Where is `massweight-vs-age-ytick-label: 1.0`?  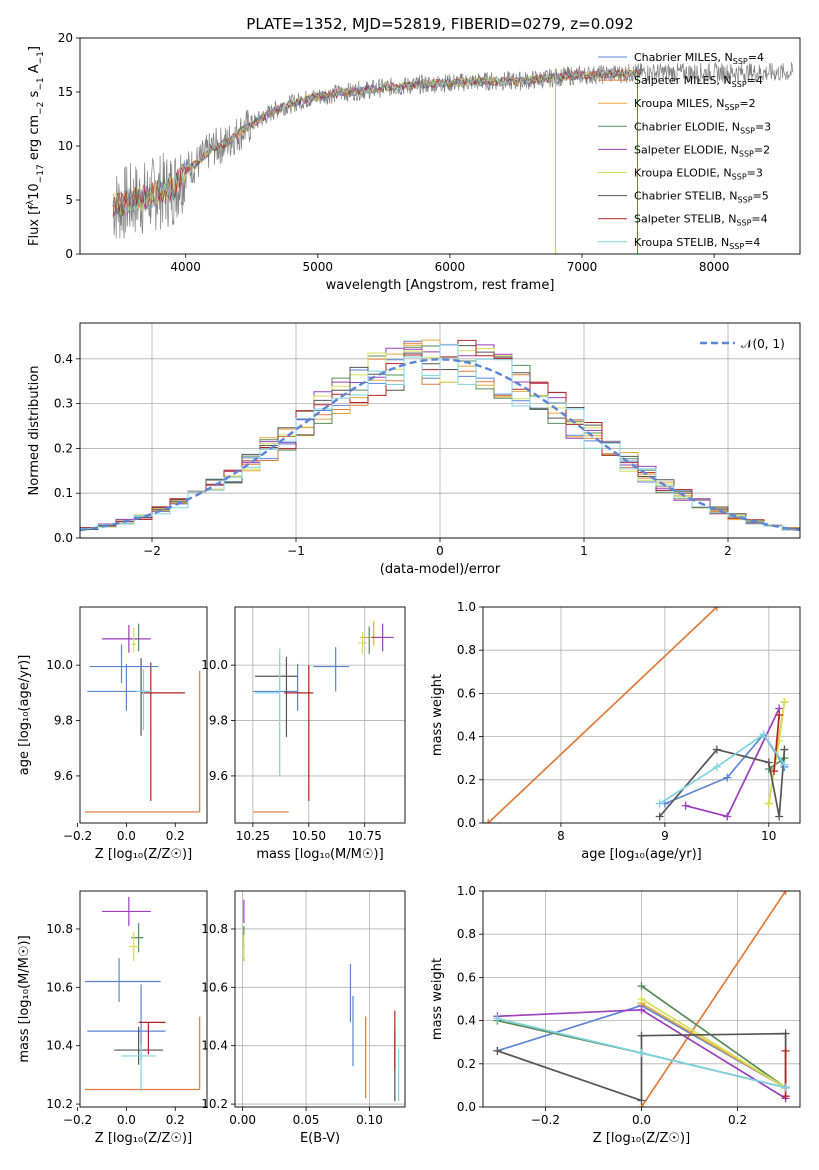 massweight-vs-age-ytick-label: 1.0 is located at coordinates (466, 607).